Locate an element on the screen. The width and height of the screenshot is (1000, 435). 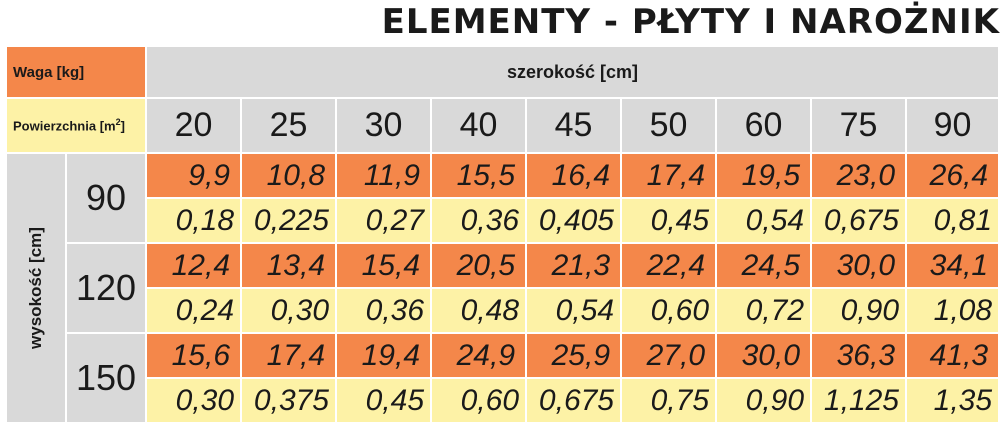
area-cell: 0,72 is located at coordinates (763, 310).